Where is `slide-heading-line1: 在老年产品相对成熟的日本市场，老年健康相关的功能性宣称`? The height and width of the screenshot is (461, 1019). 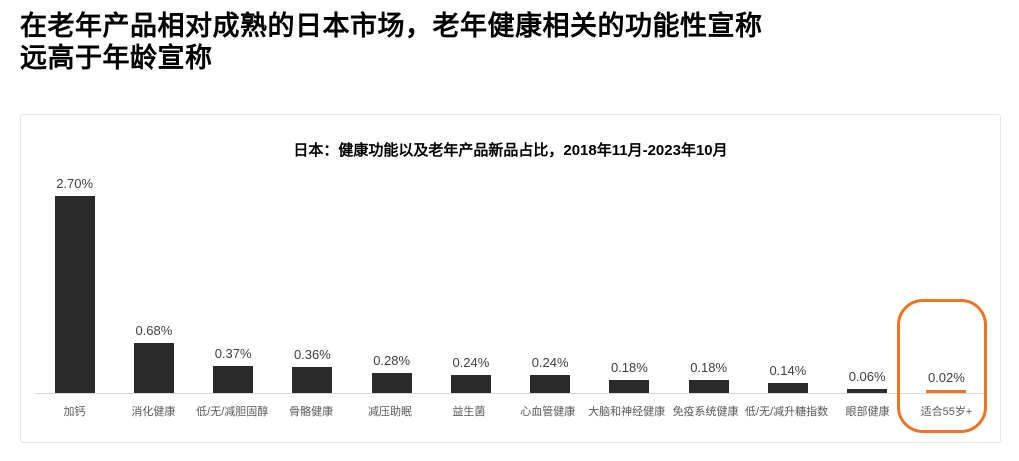 slide-heading-line1: 在老年产品相对成熟的日本市场，老年健康相关的功能性宣称 is located at coordinates (391, 26).